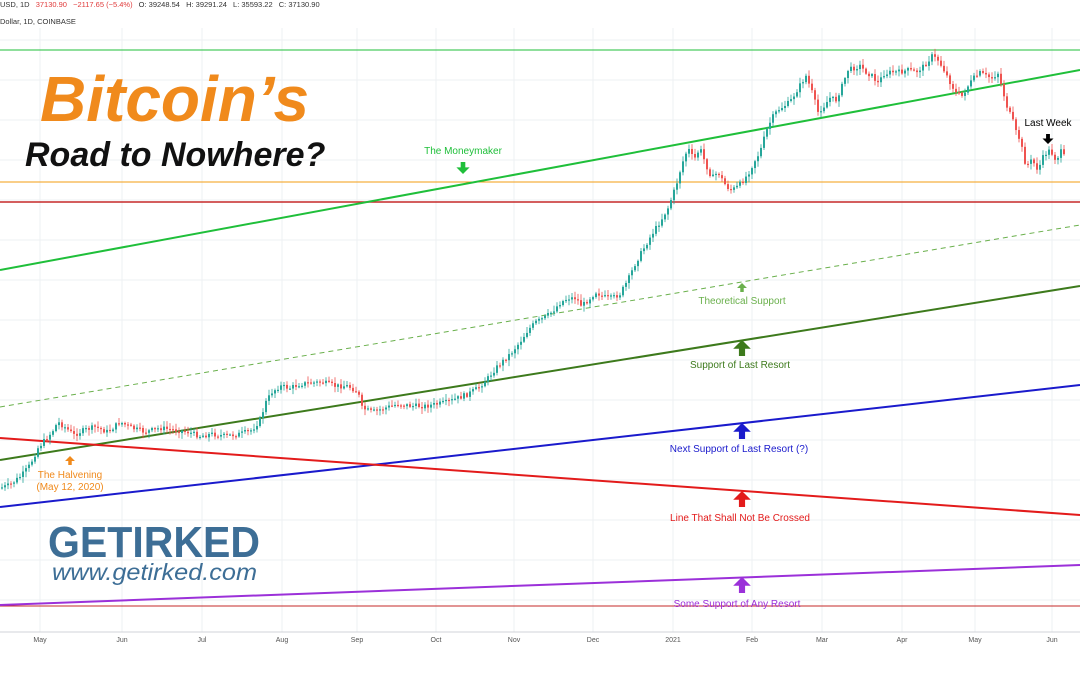 The width and height of the screenshot is (1080, 675). I want to click on high-value: H: 39291.24, so click(206, 4).